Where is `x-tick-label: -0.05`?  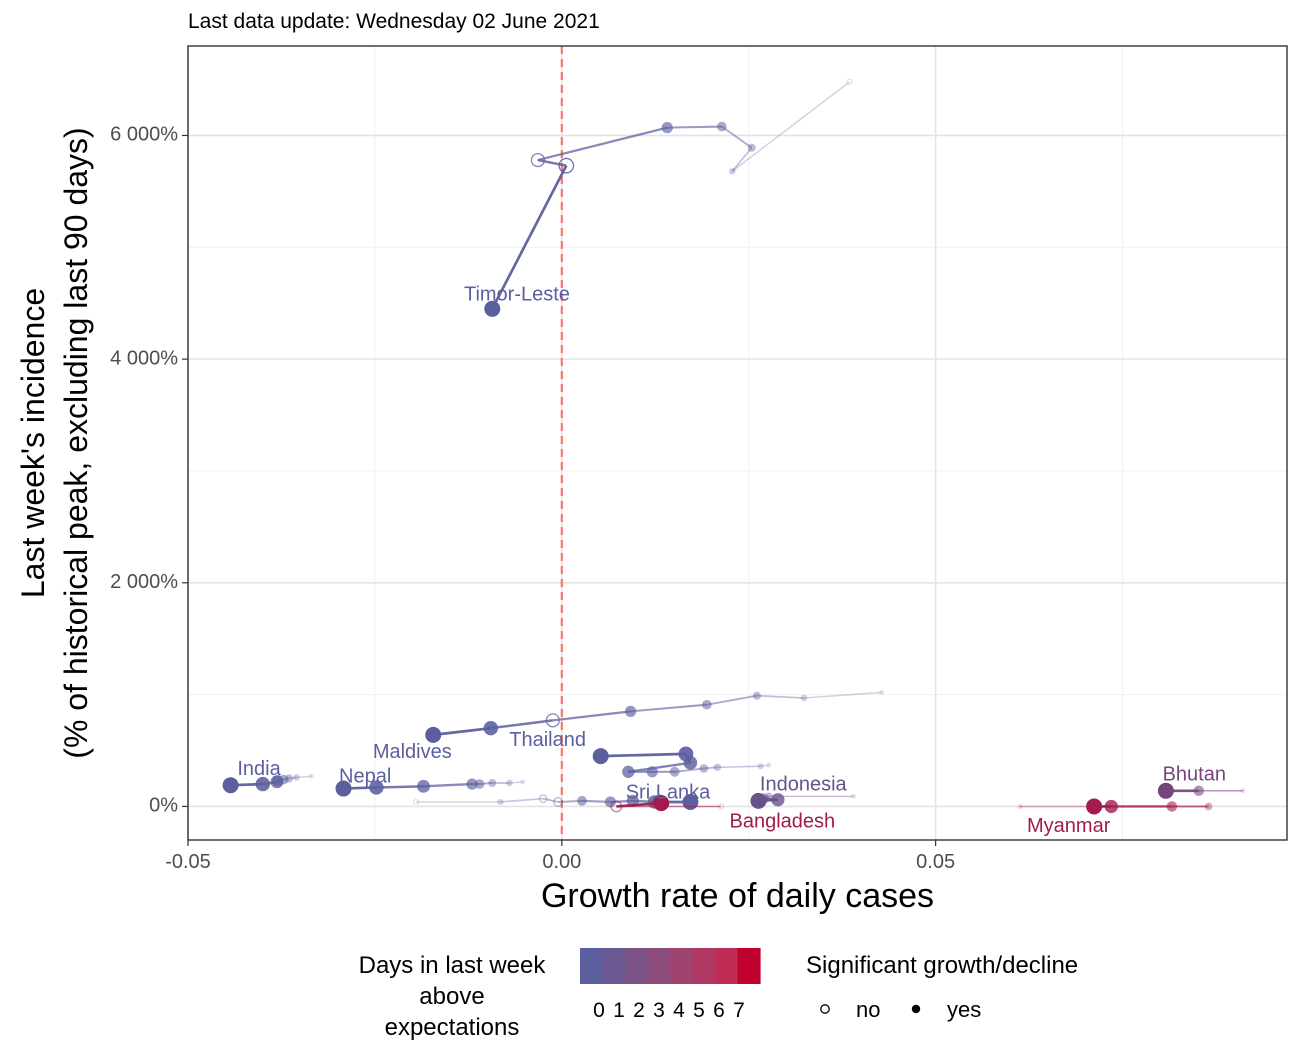
x-tick-label: -0.05 is located at coordinates (188, 862).